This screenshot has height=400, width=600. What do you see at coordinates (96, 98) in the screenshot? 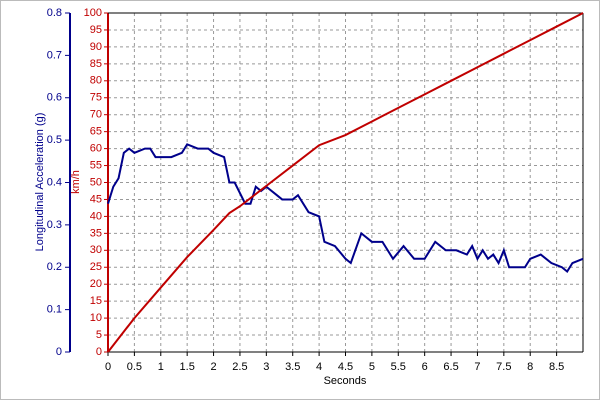
I see `y2-tick-label: 75` at bounding box center [96, 98].